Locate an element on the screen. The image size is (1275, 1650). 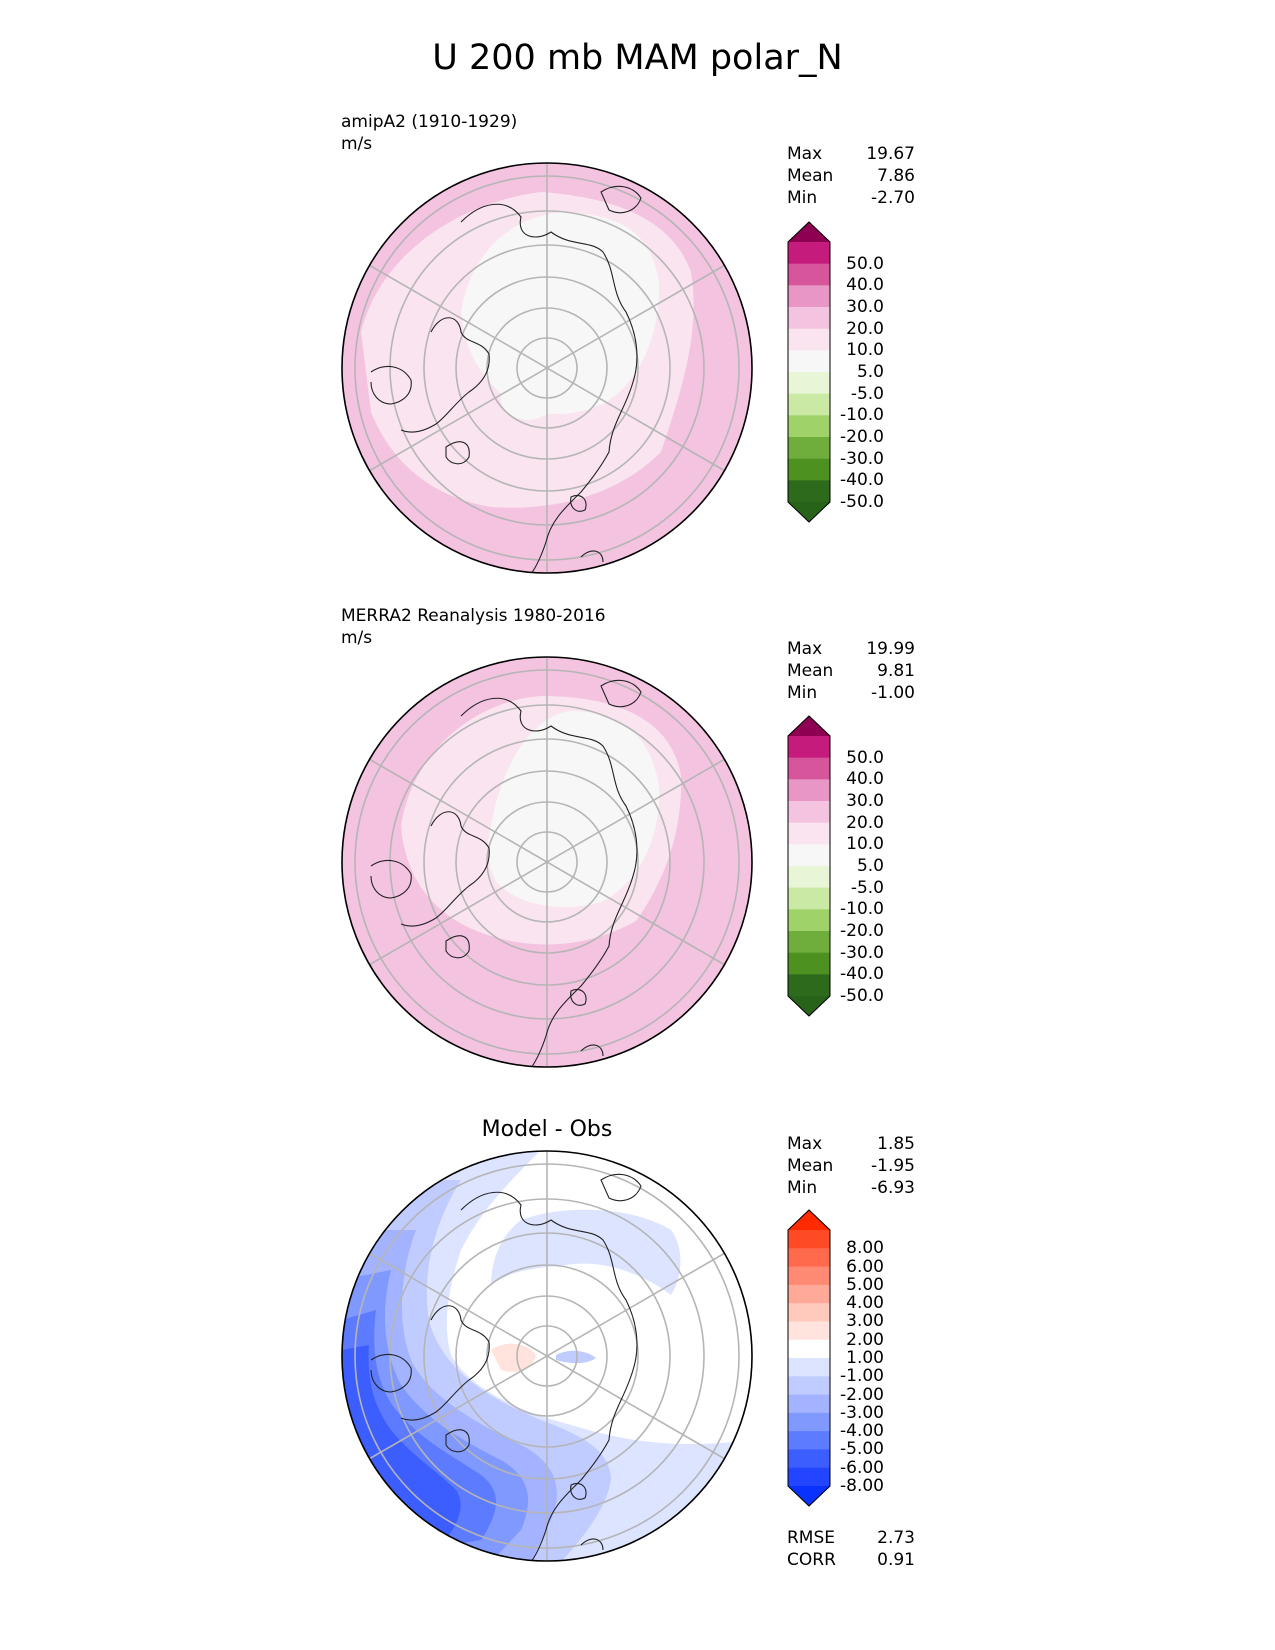
panel-2-stats: Max 19.99 Mean 9.81 Min -1.00 is located at coordinates (851, 671).